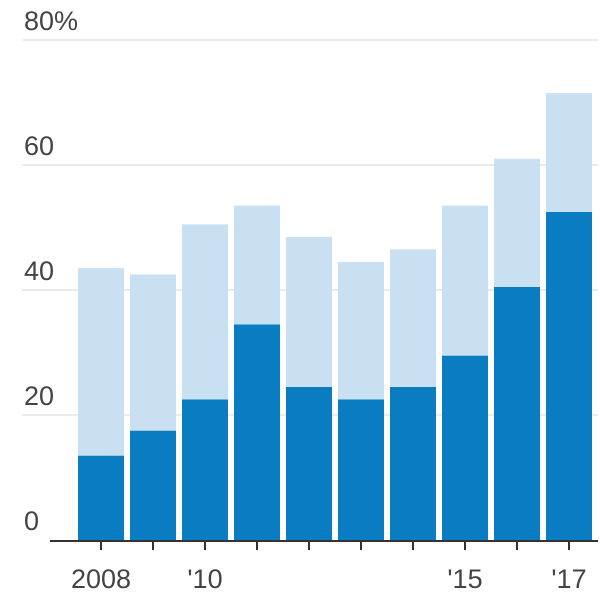 This screenshot has width=600, height=596. What do you see at coordinates (31, 521) in the screenshot?
I see `y-tick-label-0: 0` at bounding box center [31, 521].